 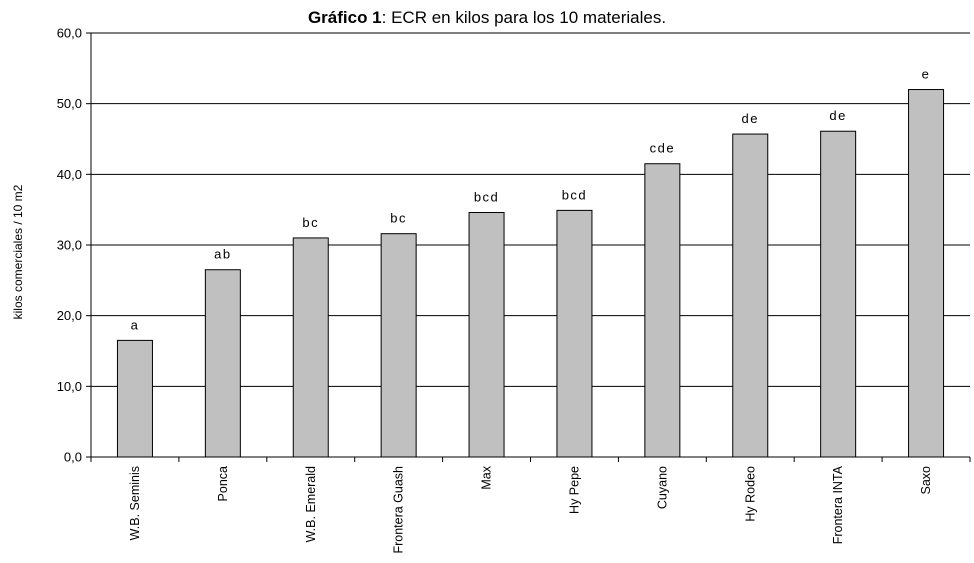 I want to click on significance-label: cde, so click(x=662, y=148).